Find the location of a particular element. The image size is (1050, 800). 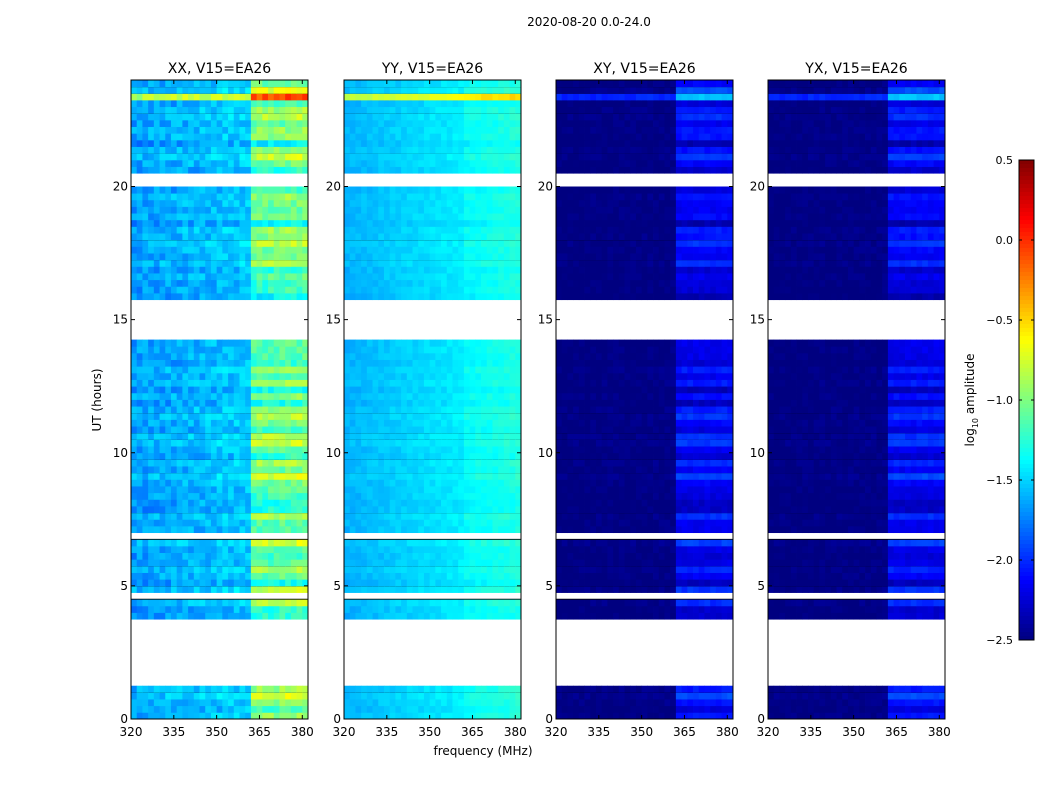

colorbar-tick-label: −2.0 is located at coordinates (999, 560).